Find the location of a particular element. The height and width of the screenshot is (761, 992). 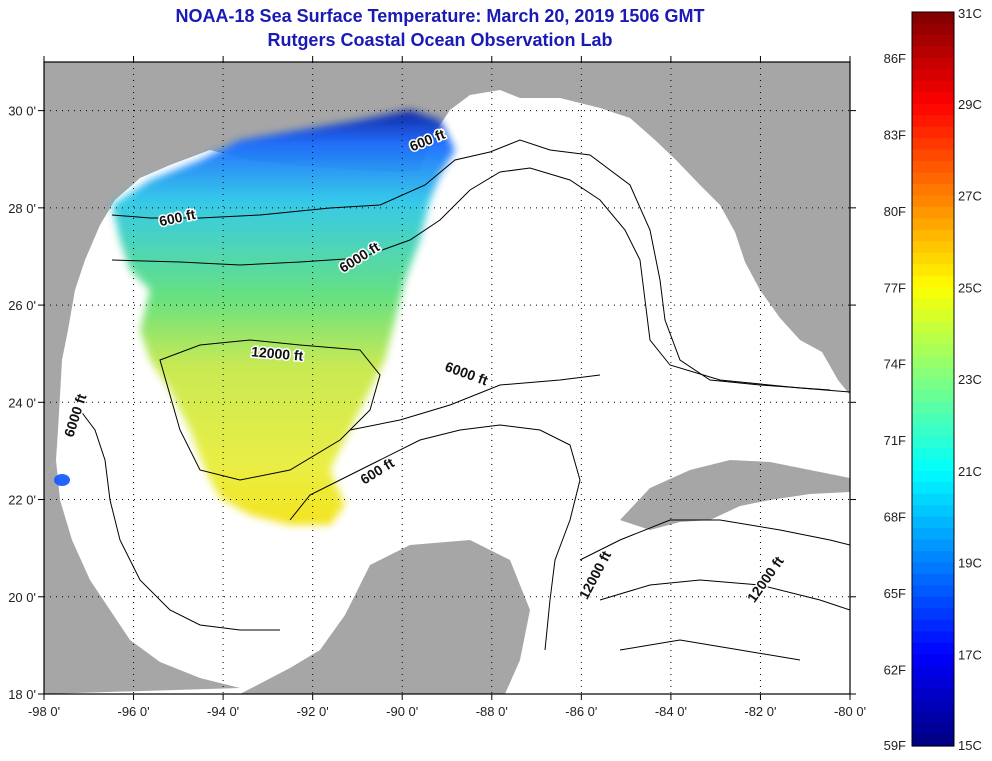

lon-tick-label: -80 0' is located at coordinates (850, 711).